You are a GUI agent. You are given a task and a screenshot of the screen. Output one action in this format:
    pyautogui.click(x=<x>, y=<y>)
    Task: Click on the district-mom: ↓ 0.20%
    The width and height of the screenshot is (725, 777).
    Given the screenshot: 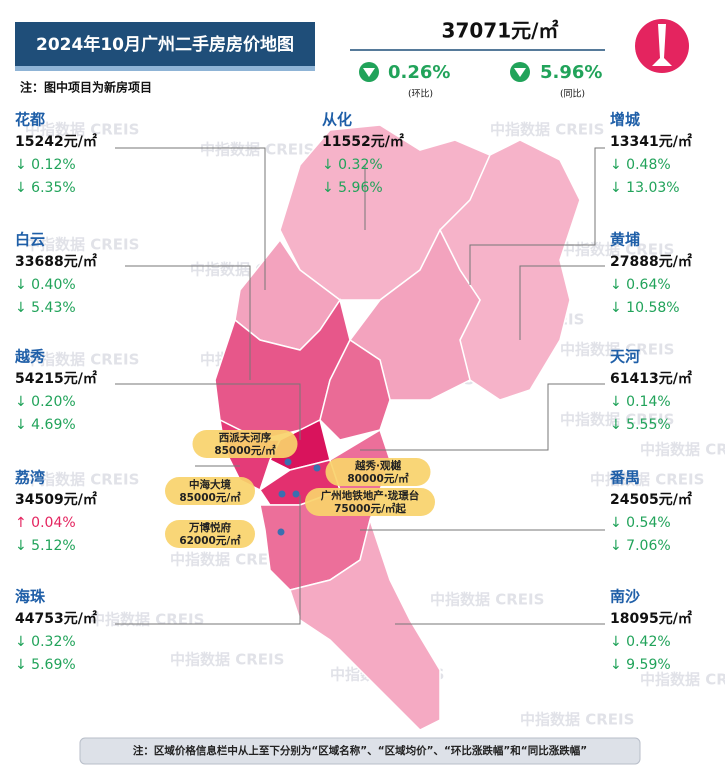 What is the action you would take?
    pyautogui.click(x=45, y=402)
    